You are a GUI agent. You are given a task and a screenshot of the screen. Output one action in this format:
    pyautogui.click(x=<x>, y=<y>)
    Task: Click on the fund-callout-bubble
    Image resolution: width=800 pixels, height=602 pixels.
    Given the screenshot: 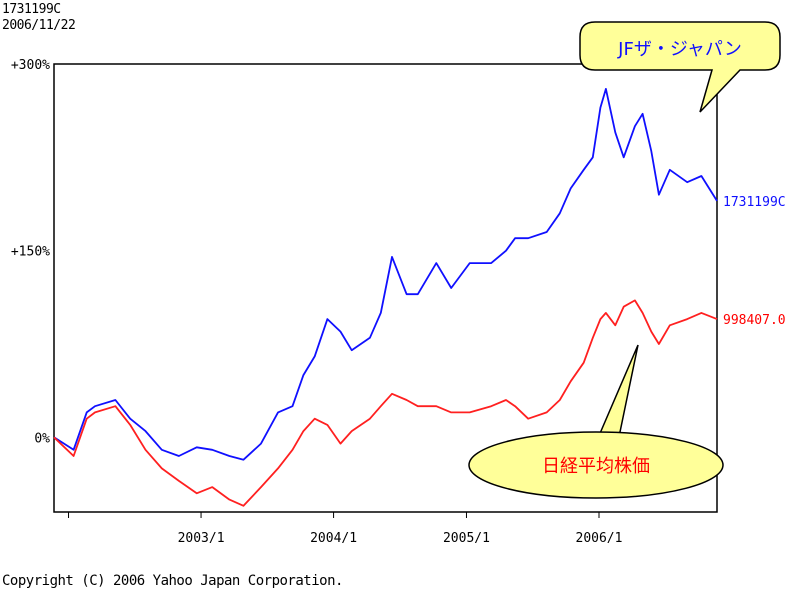 What is the action you would take?
    pyautogui.click(x=680, y=67)
    